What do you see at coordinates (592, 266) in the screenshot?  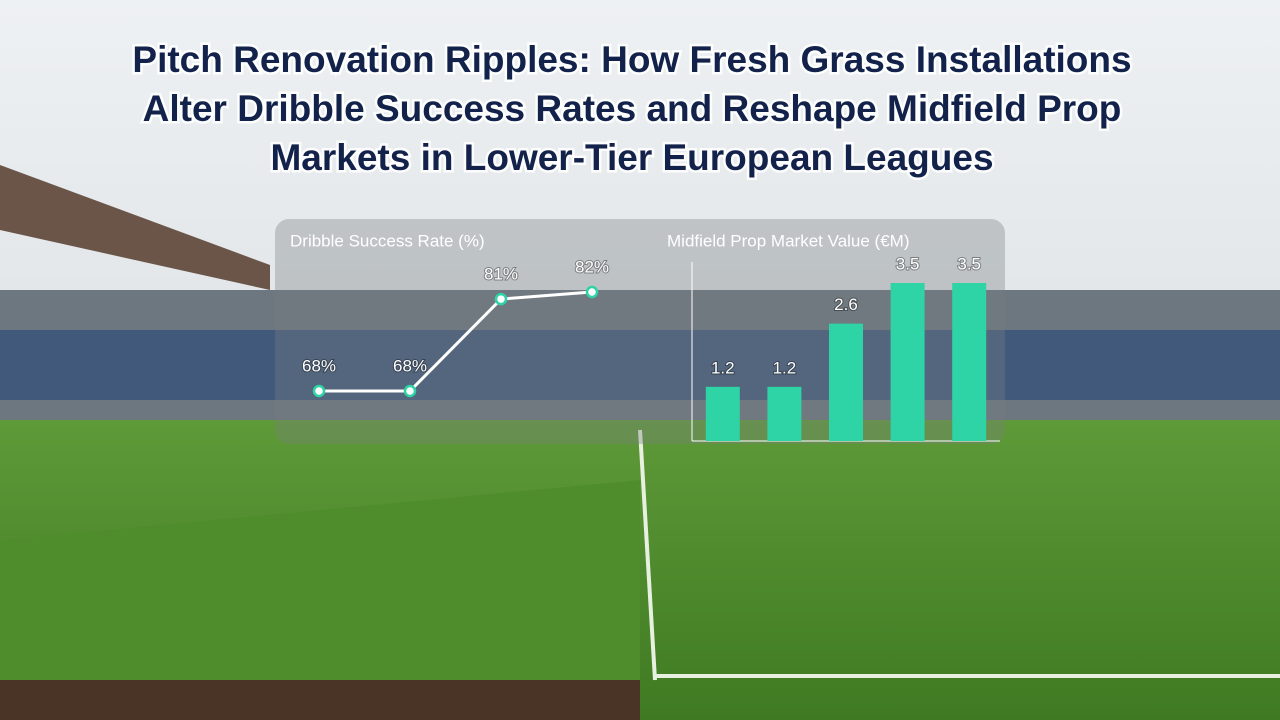 I see `value-label: 82%` at bounding box center [592, 266].